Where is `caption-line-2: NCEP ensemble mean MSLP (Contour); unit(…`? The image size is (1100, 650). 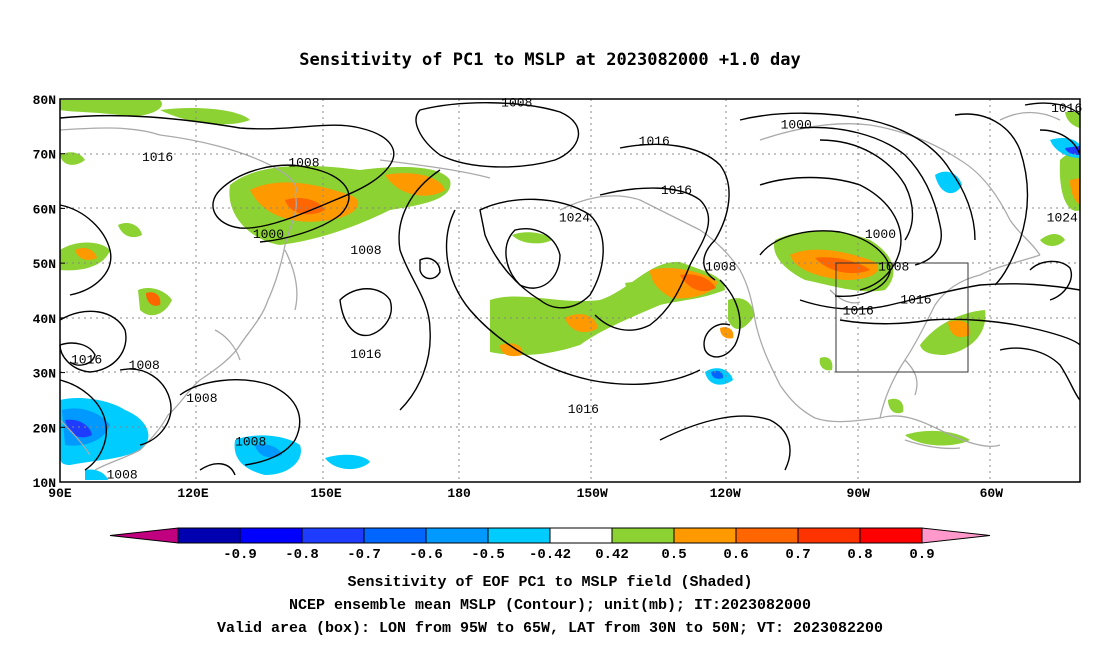 caption-line-2: NCEP ensemble mean MSLP (Contour); unit(… is located at coordinates (550, 605).